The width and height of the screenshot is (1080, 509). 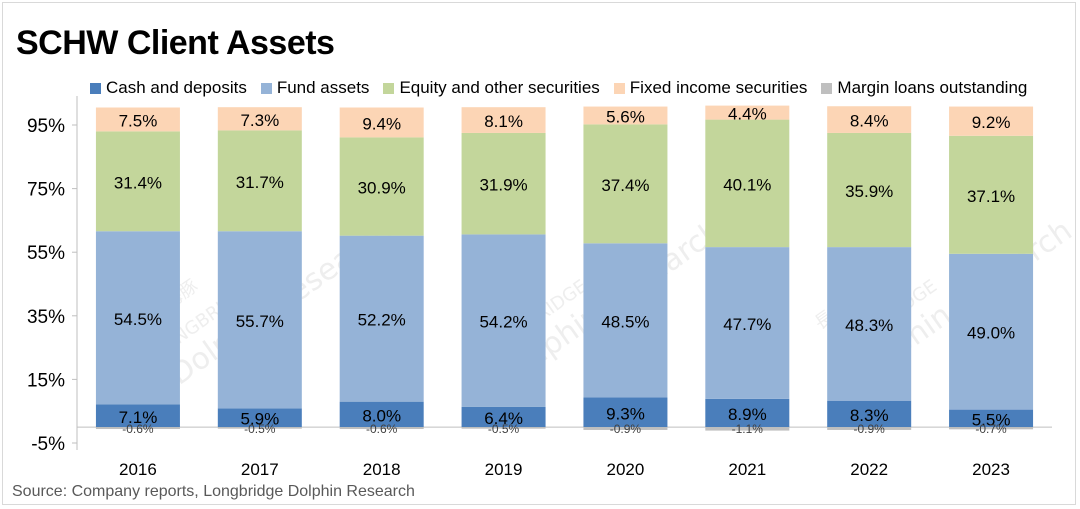 What do you see at coordinates (175, 43) in the screenshot?
I see `chart-title: SCHW Client Assets` at bounding box center [175, 43].